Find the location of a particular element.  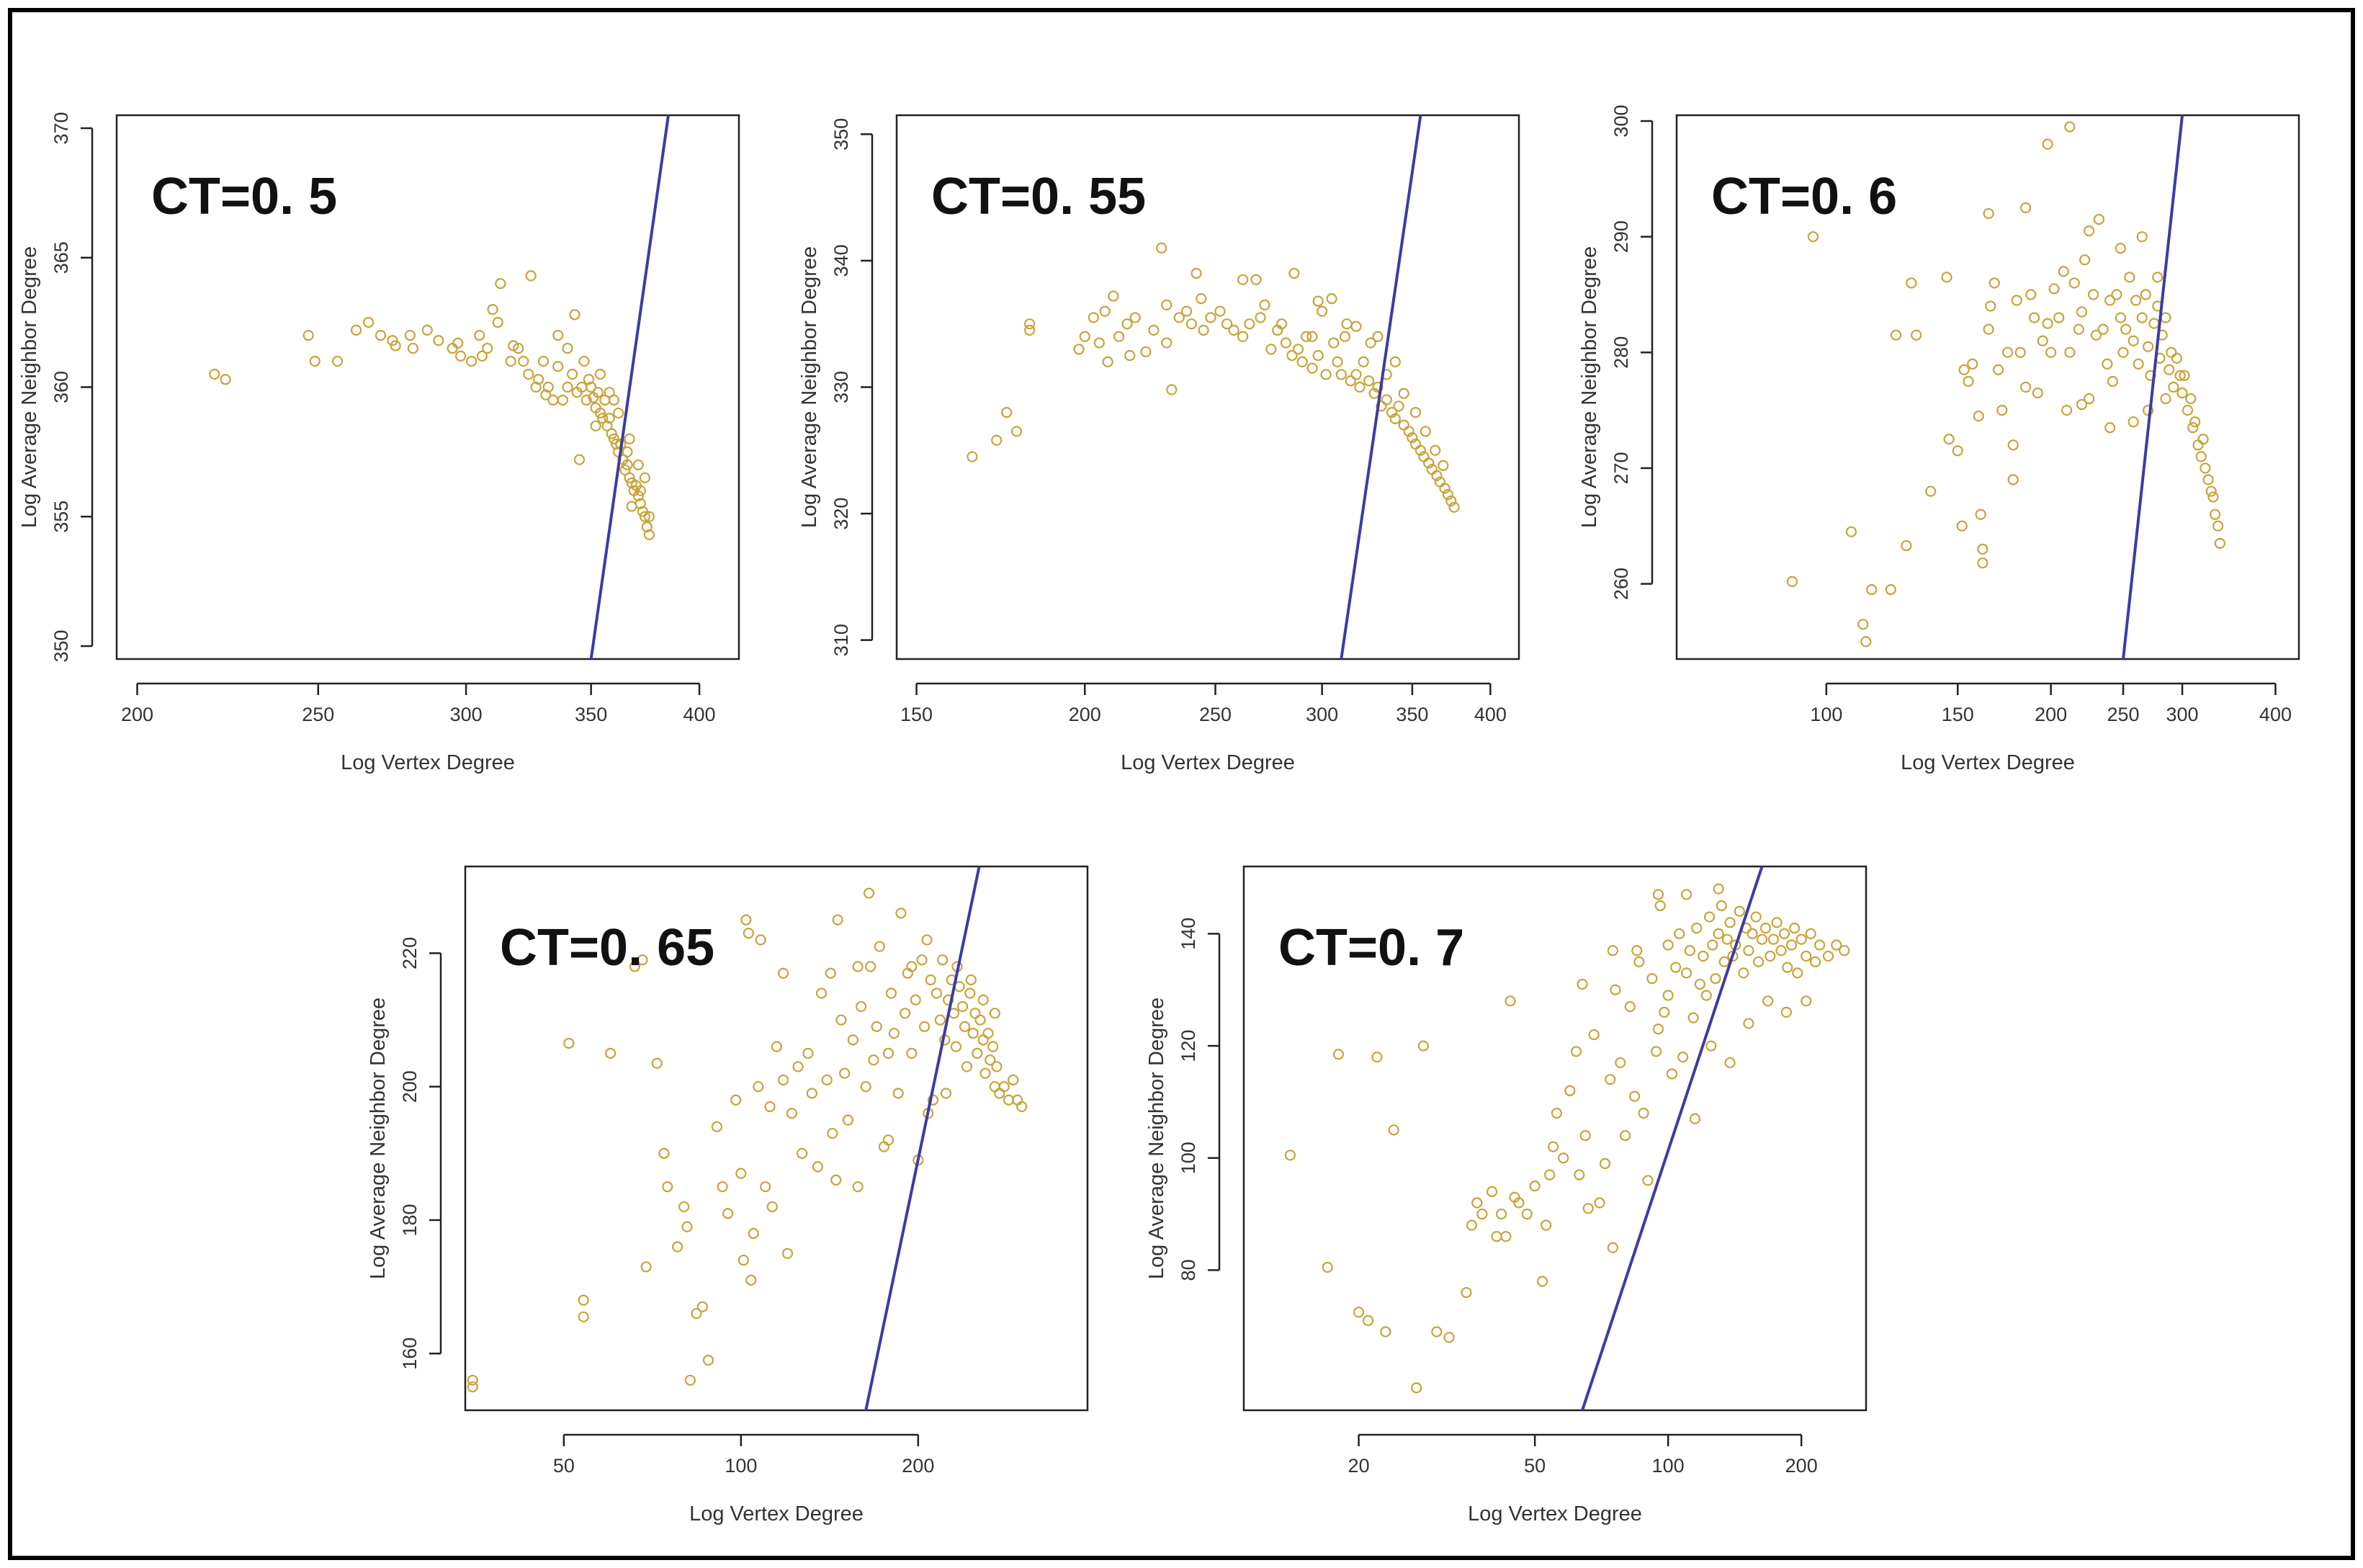

y-tick-label: 350 is located at coordinates (61, 646).